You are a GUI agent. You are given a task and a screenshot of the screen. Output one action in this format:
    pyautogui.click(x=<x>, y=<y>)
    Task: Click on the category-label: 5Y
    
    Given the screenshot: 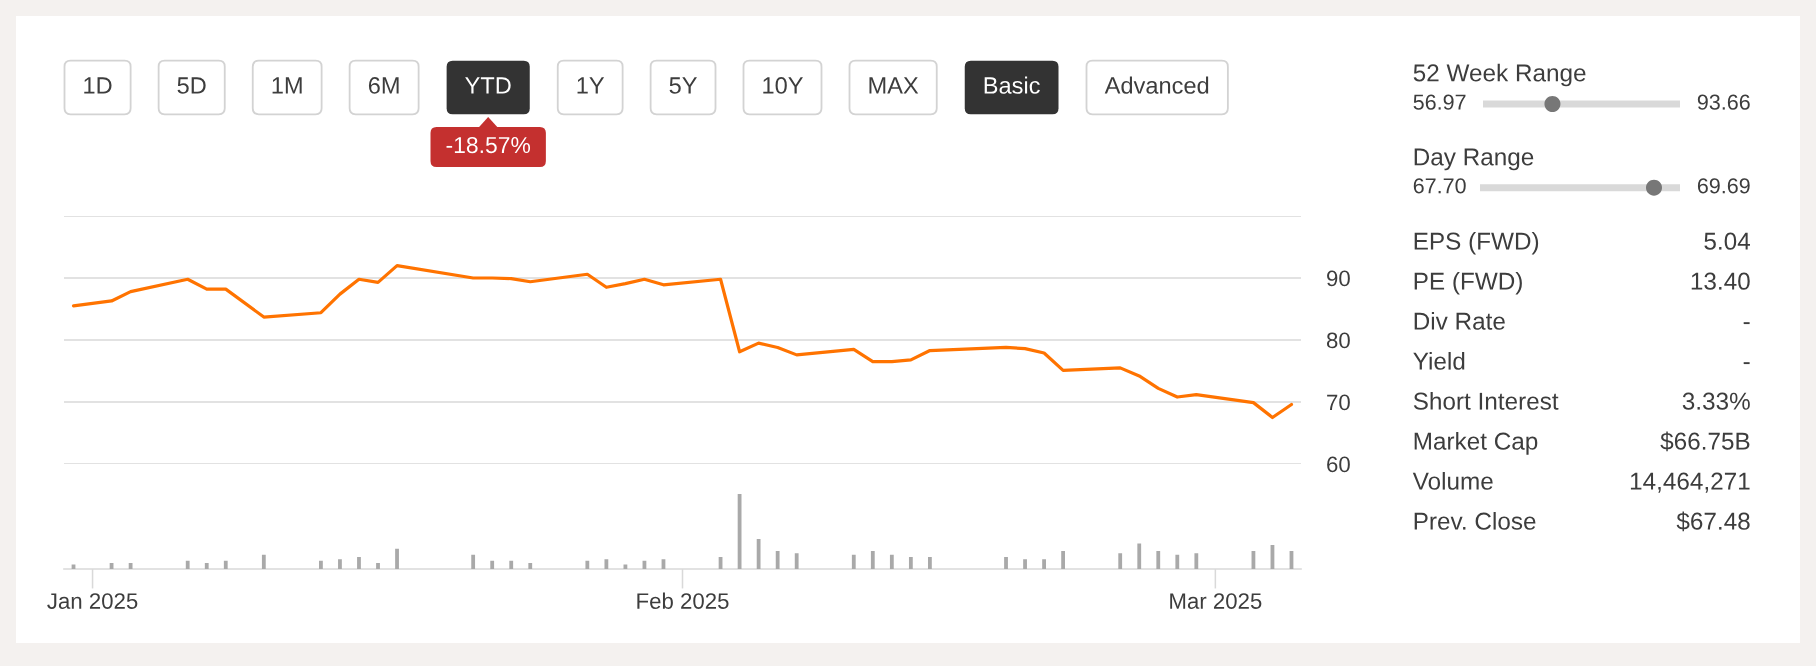 What is the action you would take?
    pyautogui.click(x=683, y=85)
    